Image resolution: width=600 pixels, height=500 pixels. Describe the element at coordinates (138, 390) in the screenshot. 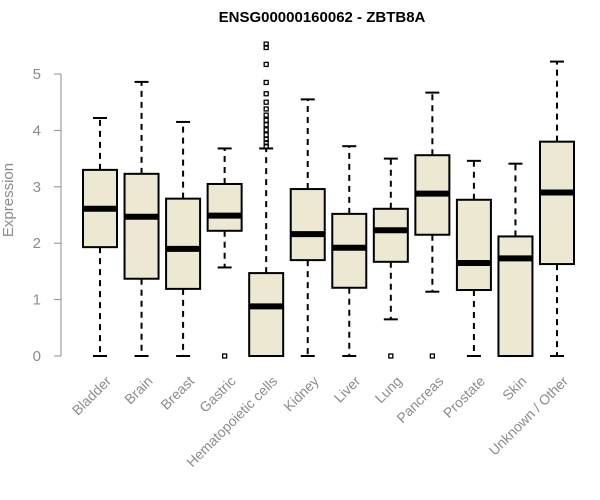

I see `x-category-label: Brain` at that location.